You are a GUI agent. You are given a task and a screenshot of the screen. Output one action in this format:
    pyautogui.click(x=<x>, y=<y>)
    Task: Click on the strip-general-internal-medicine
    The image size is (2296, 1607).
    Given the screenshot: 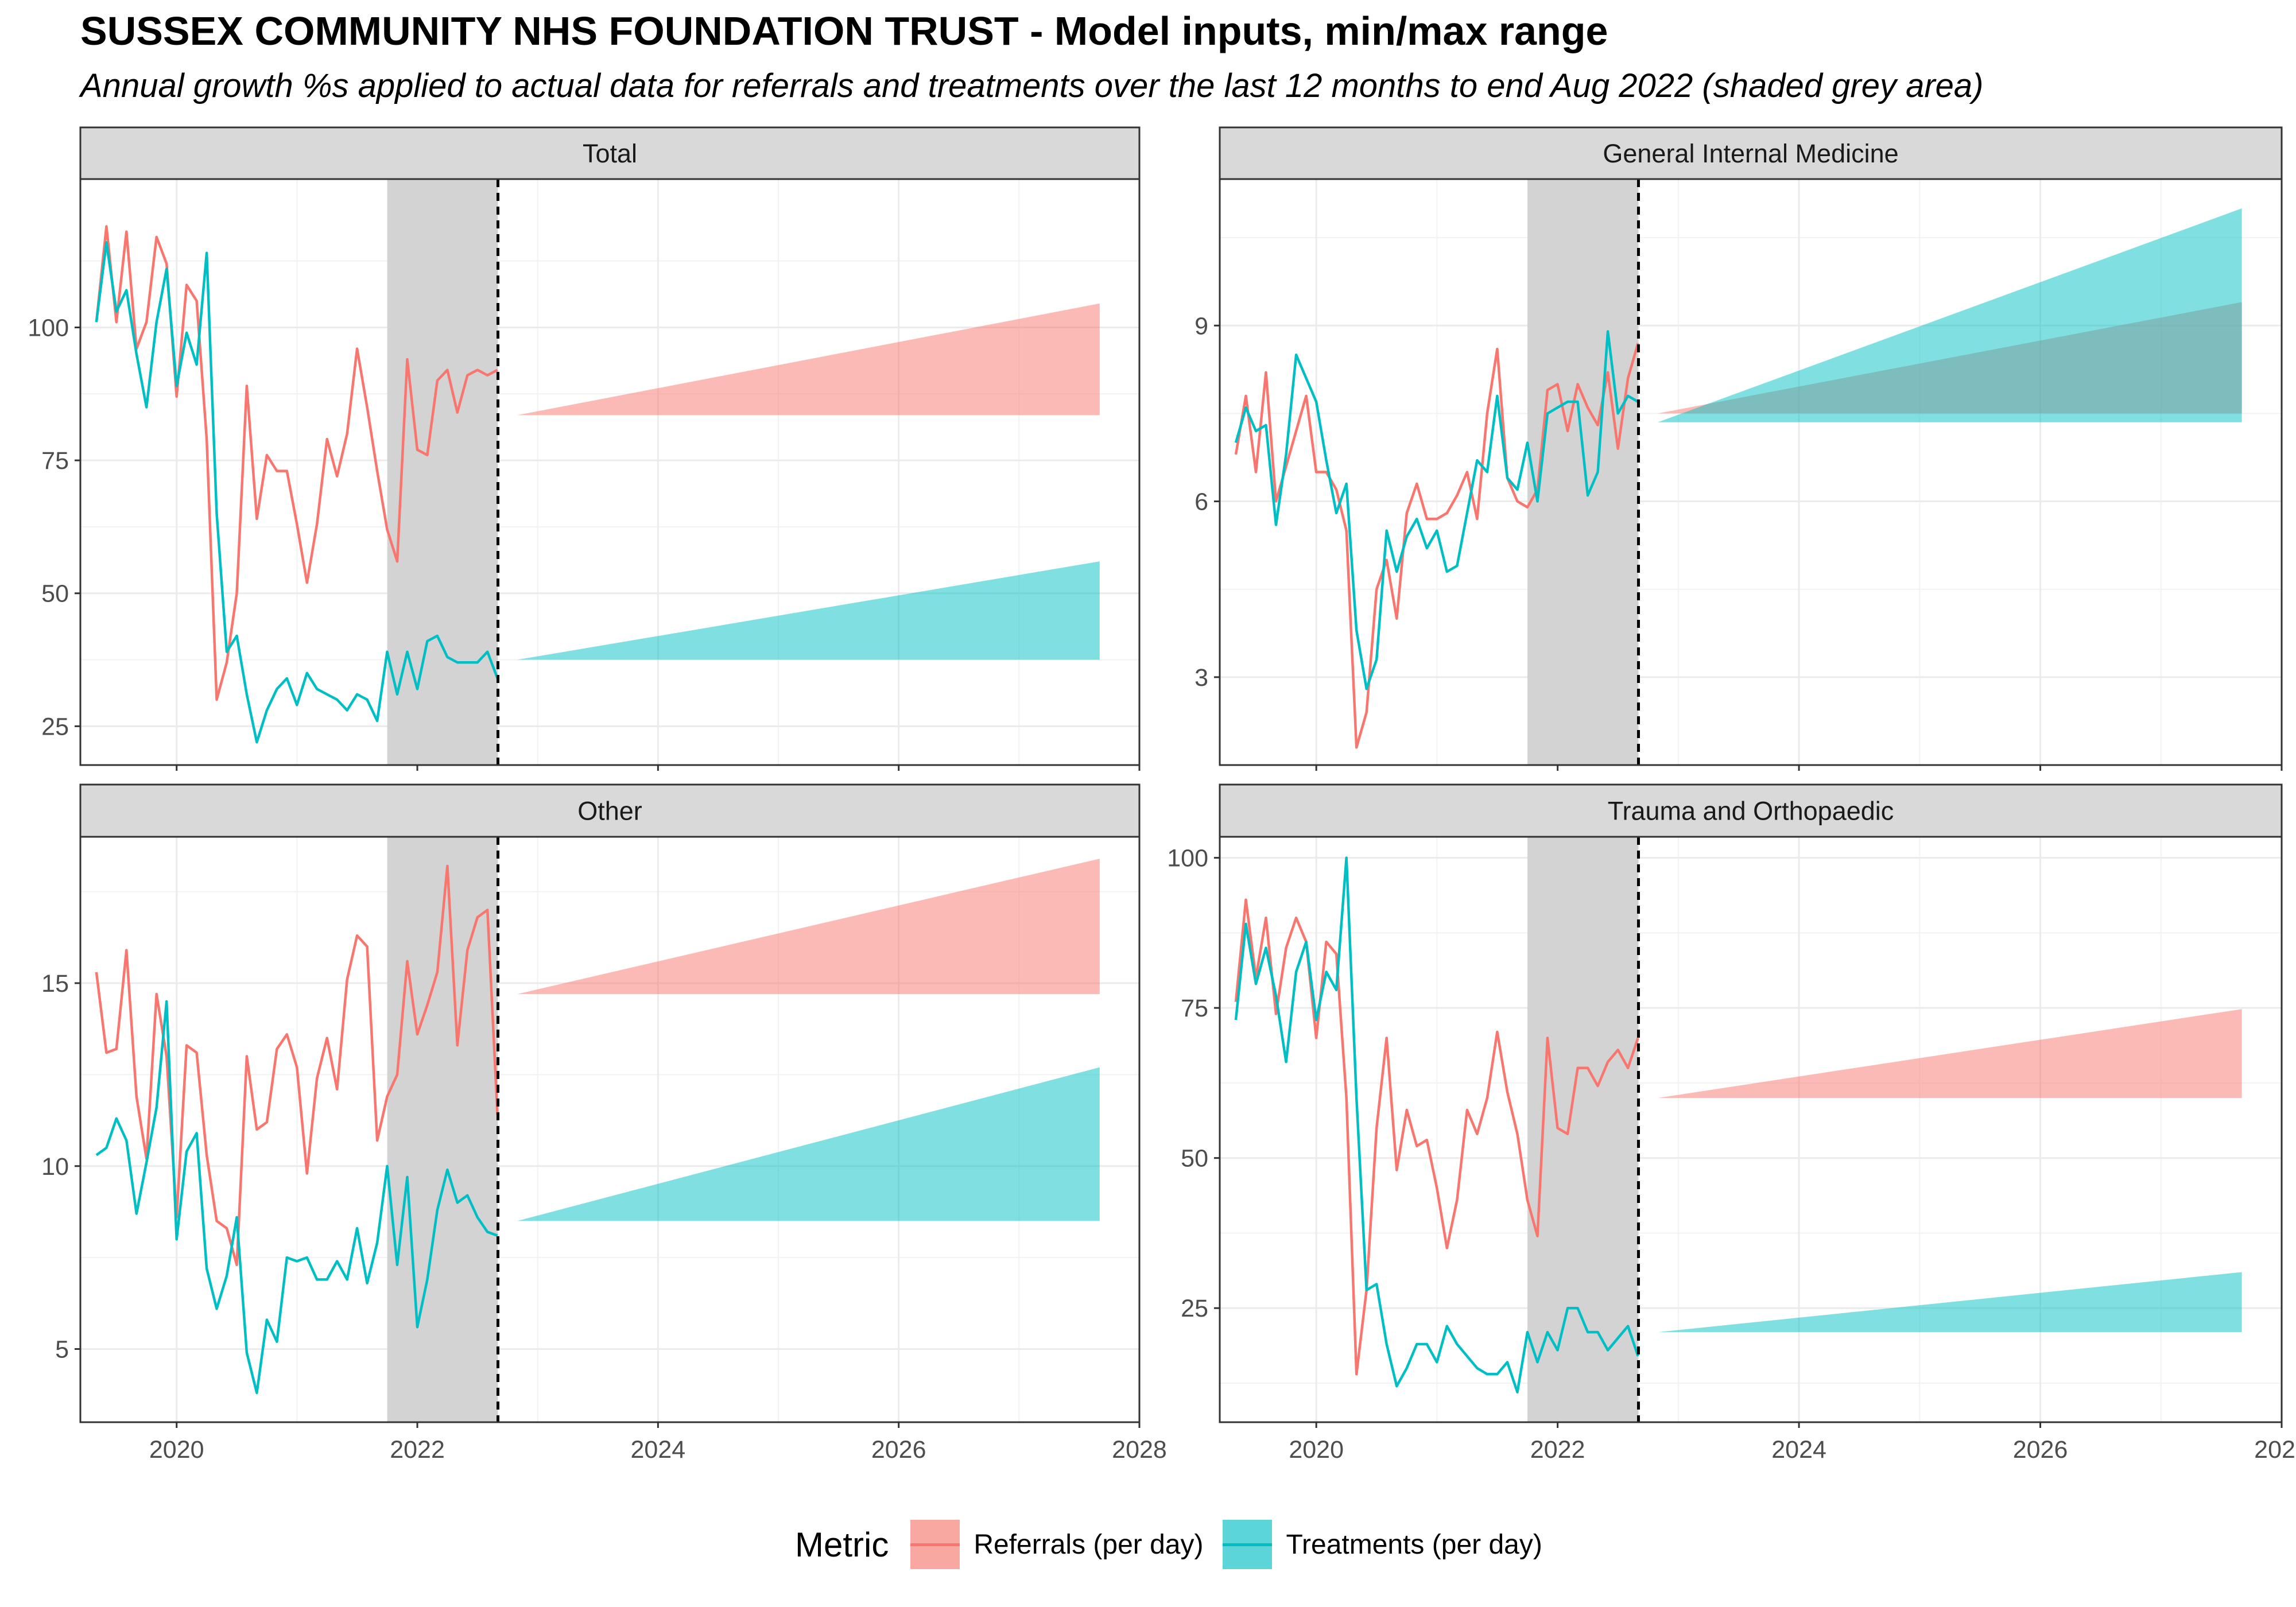 What is the action you would take?
    pyautogui.click(x=1751, y=153)
    